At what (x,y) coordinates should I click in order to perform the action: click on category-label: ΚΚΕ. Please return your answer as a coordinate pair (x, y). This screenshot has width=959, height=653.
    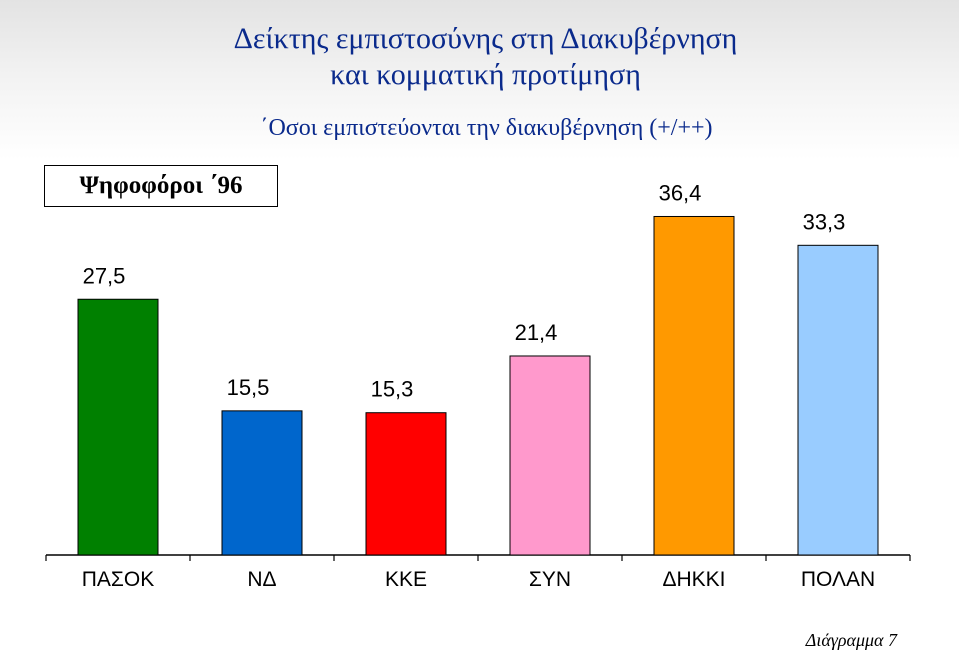
    Looking at the image, I should click on (406, 579).